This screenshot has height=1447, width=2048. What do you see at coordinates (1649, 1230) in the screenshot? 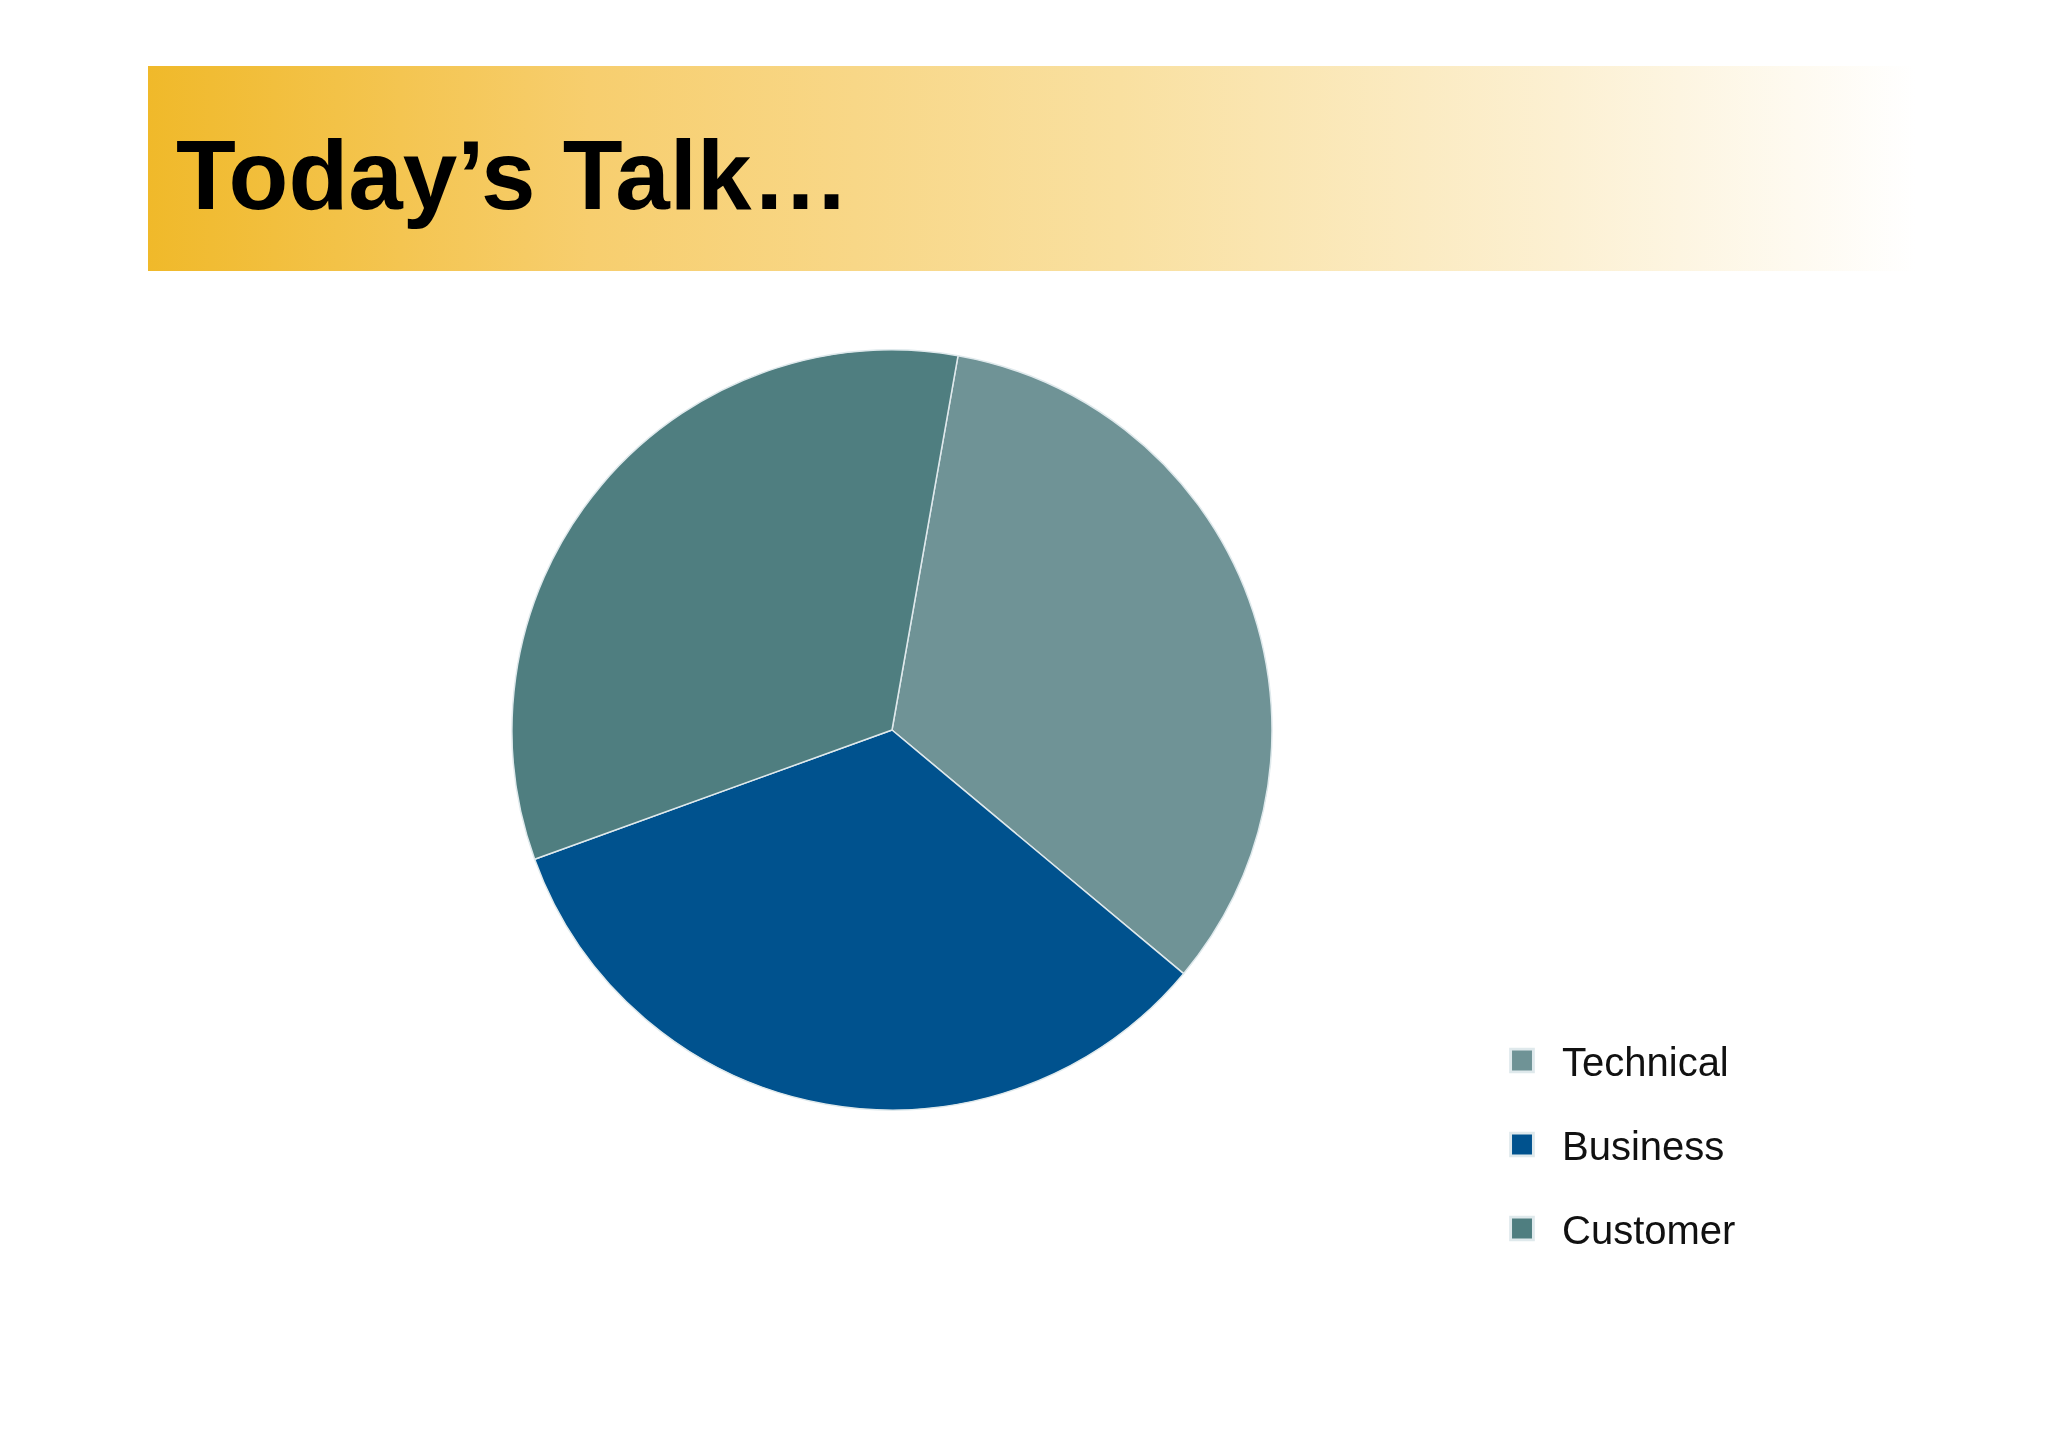
I see `legend-label: Customer` at bounding box center [1649, 1230].